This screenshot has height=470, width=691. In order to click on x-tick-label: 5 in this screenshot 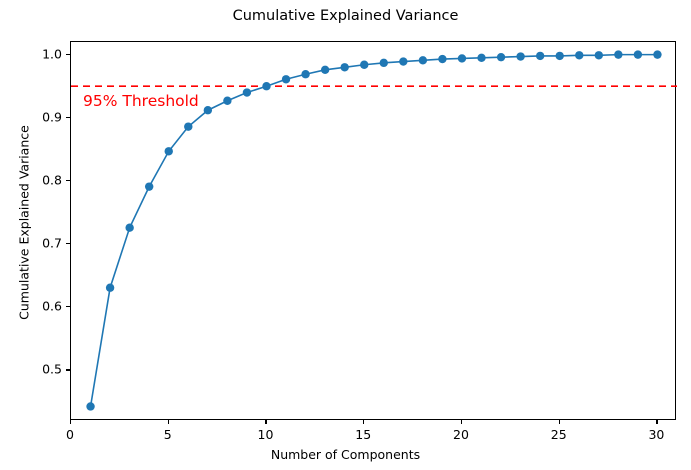, I will do `click(167, 434)`.